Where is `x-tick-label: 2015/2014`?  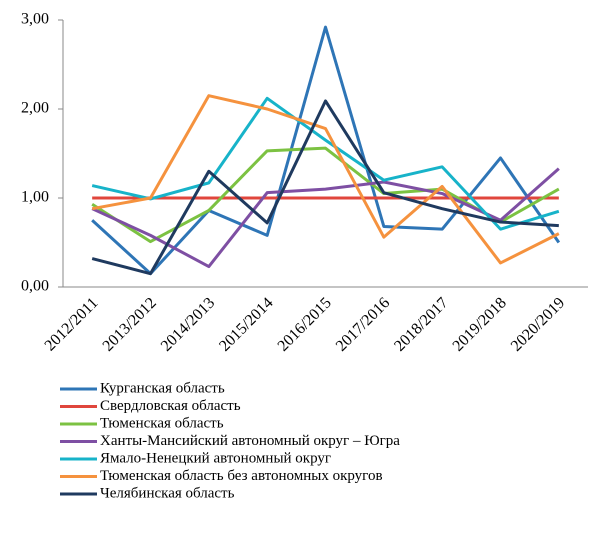 x-tick-label: 2015/2014 is located at coordinates (246, 324).